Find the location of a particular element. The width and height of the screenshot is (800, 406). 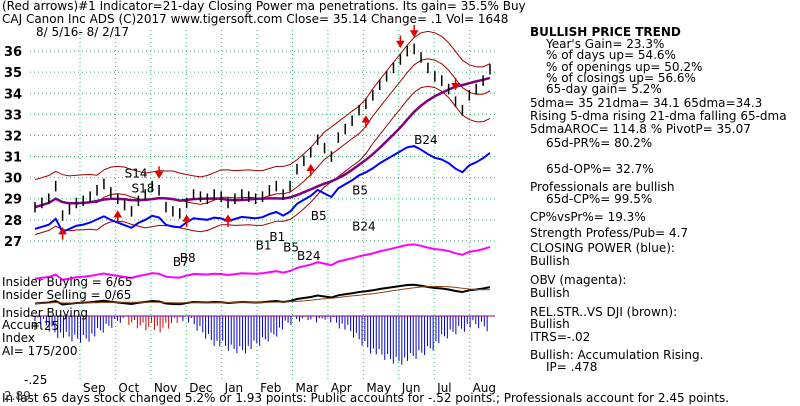

openings-up: % of openings up= 50.2% is located at coordinates (624, 67).